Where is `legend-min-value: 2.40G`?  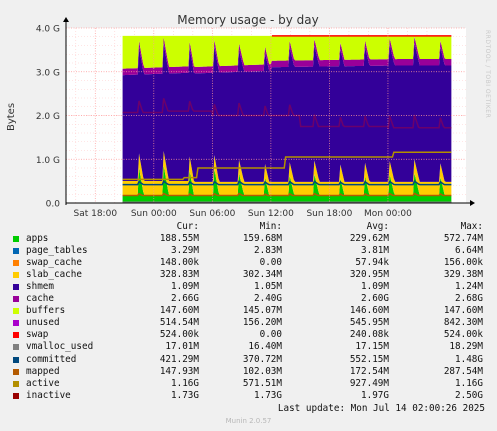
legend-min-value: 2.40G is located at coordinates (268, 299).